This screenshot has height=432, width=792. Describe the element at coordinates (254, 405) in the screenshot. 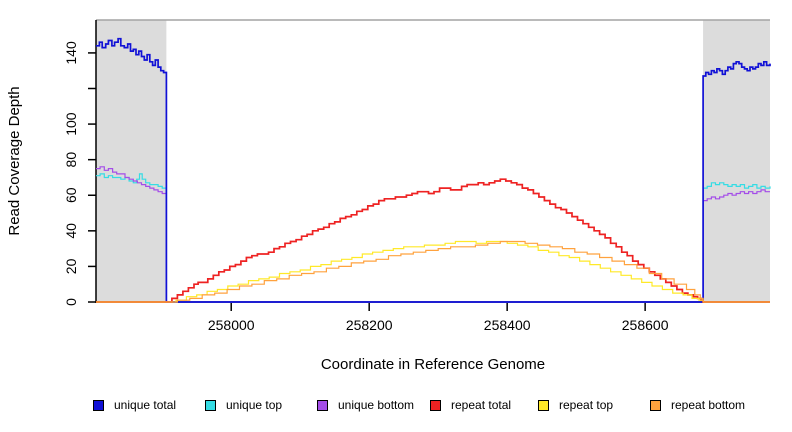

I see `legend-label: unique top` at that location.